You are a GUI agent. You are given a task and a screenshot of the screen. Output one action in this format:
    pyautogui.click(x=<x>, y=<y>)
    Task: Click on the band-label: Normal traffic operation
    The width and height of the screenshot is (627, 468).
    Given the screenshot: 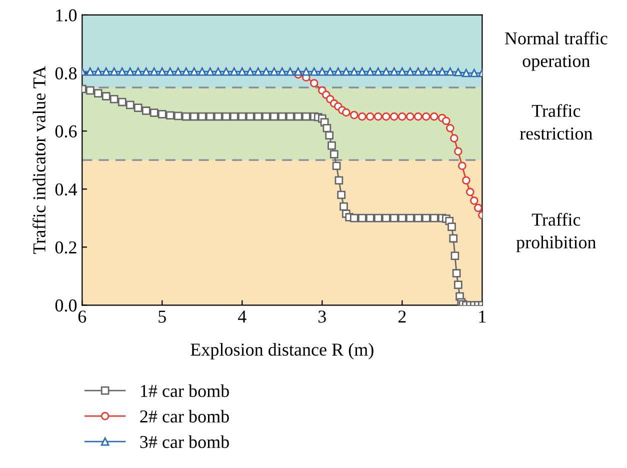 What is the action you would take?
    pyautogui.click(x=556, y=51)
    